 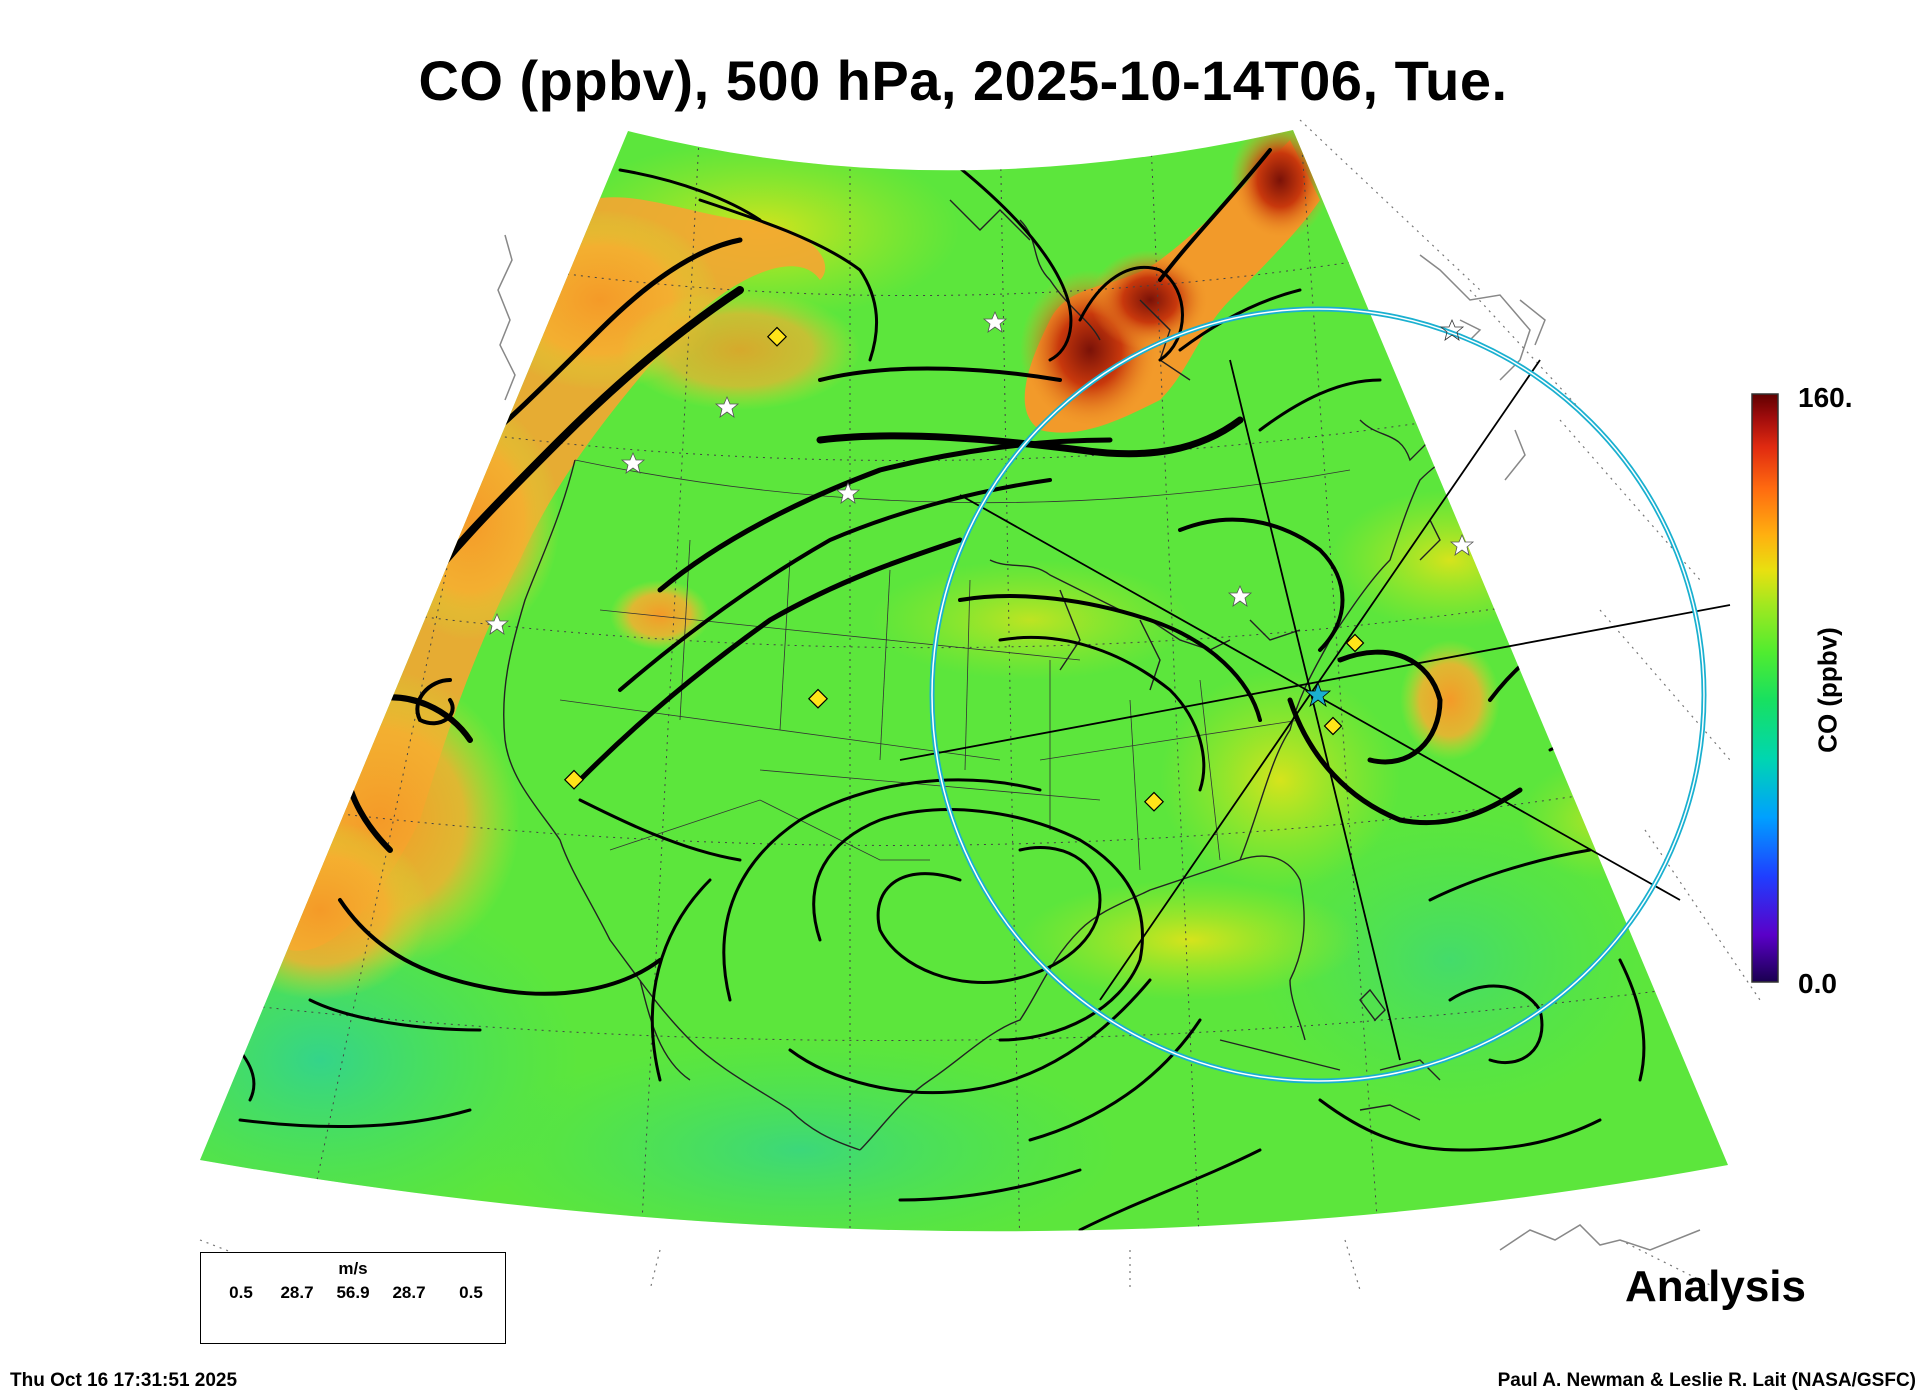 What do you see at coordinates (1817, 983) in the screenshot?
I see `colorbar-min-label: 0.0` at bounding box center [1817, 983].